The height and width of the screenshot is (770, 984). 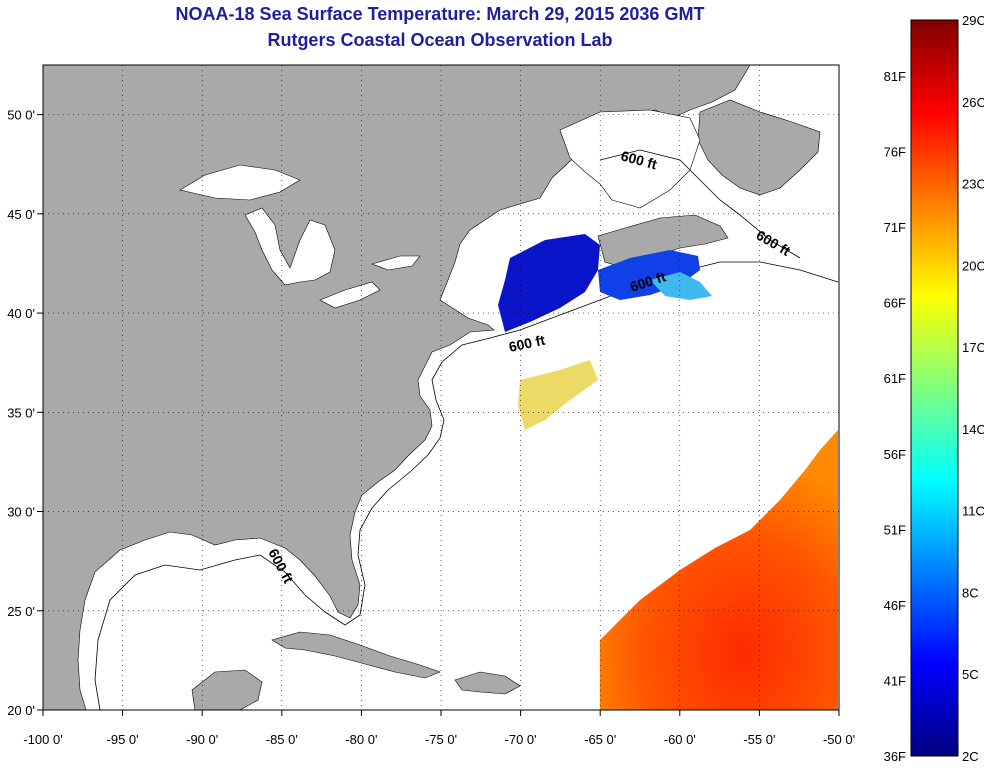 What do you see at coordinates (759, 739) in the screenshot?
I see `lon-tick-label: -55 0'` at bounding box center [759, 739].